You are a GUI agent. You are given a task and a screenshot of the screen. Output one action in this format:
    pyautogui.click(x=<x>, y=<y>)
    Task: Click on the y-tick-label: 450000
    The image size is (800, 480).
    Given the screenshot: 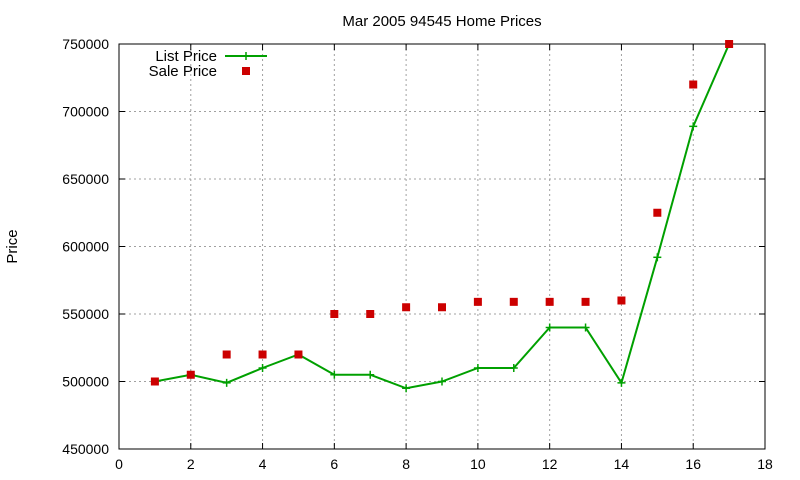 What is the action you would take?
    pyautogui.click(x=85, y=449)
    